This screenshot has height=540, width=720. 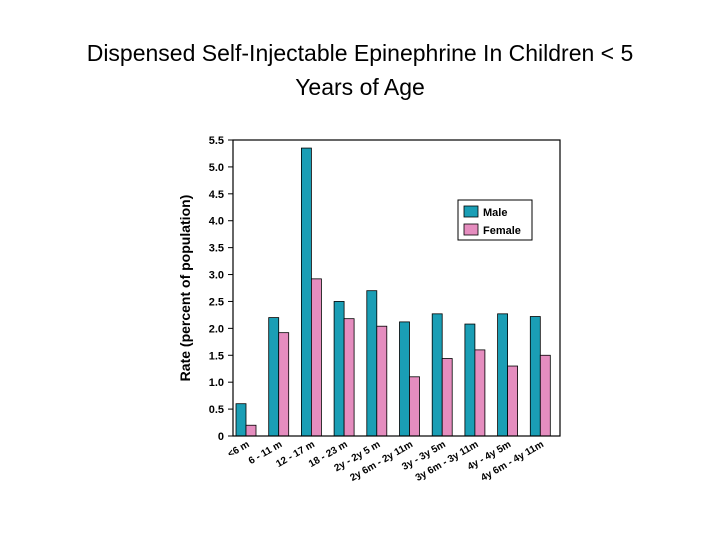 What do you see at coordinates (216, 383) in the screenshot?
I see `y-tick-label: 1.0` at bounding box center [216, 383].